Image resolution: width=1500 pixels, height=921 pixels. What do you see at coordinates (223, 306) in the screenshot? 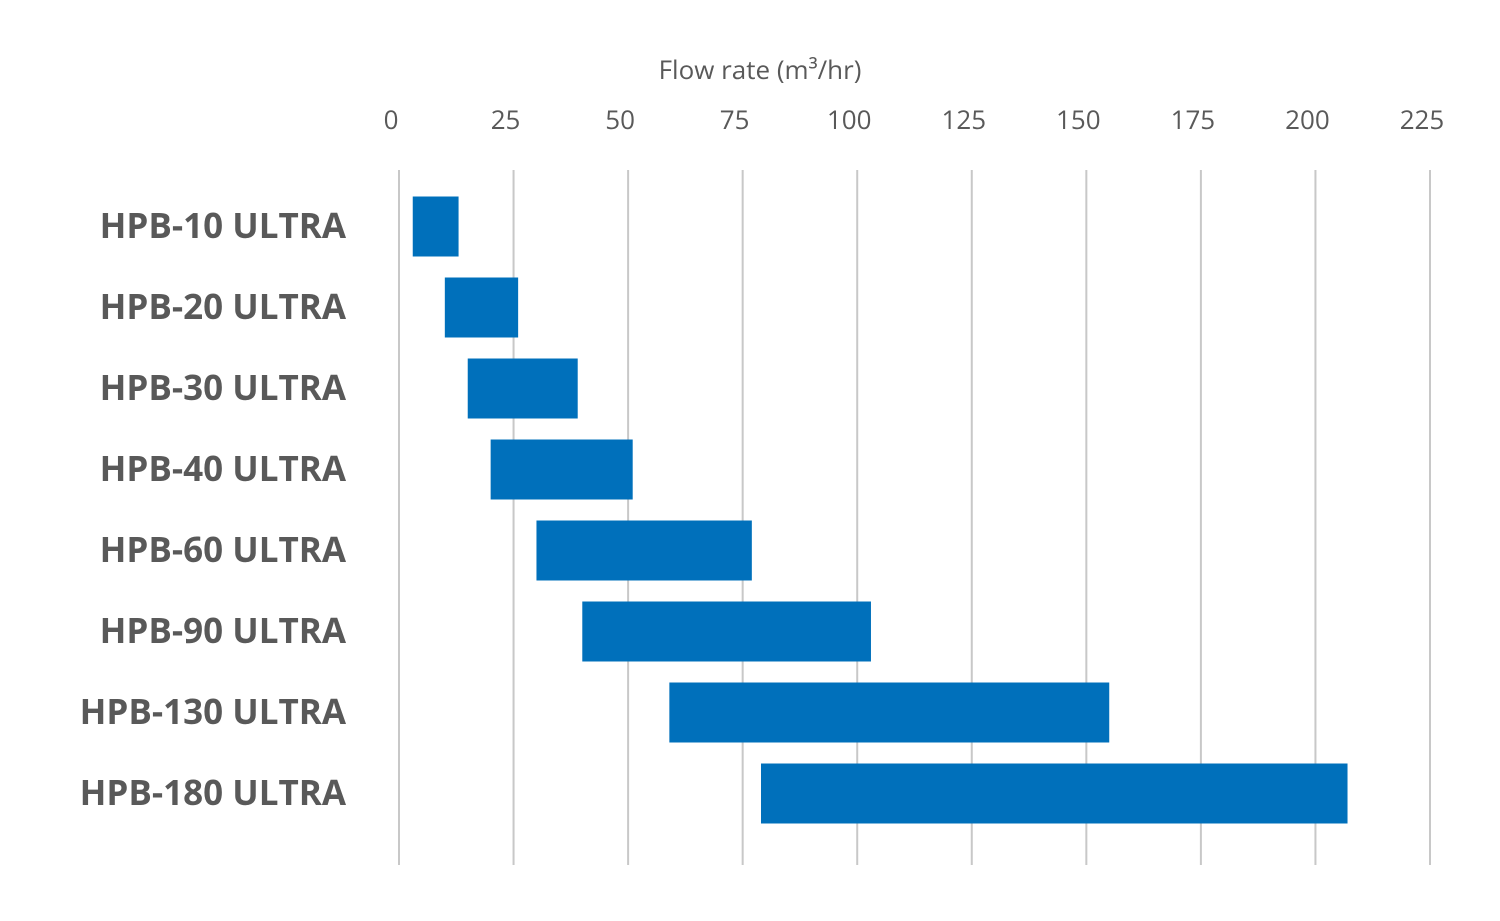
I see `y-tick-label: HPB-20 ULTRA` at bounding box center [223, 306].